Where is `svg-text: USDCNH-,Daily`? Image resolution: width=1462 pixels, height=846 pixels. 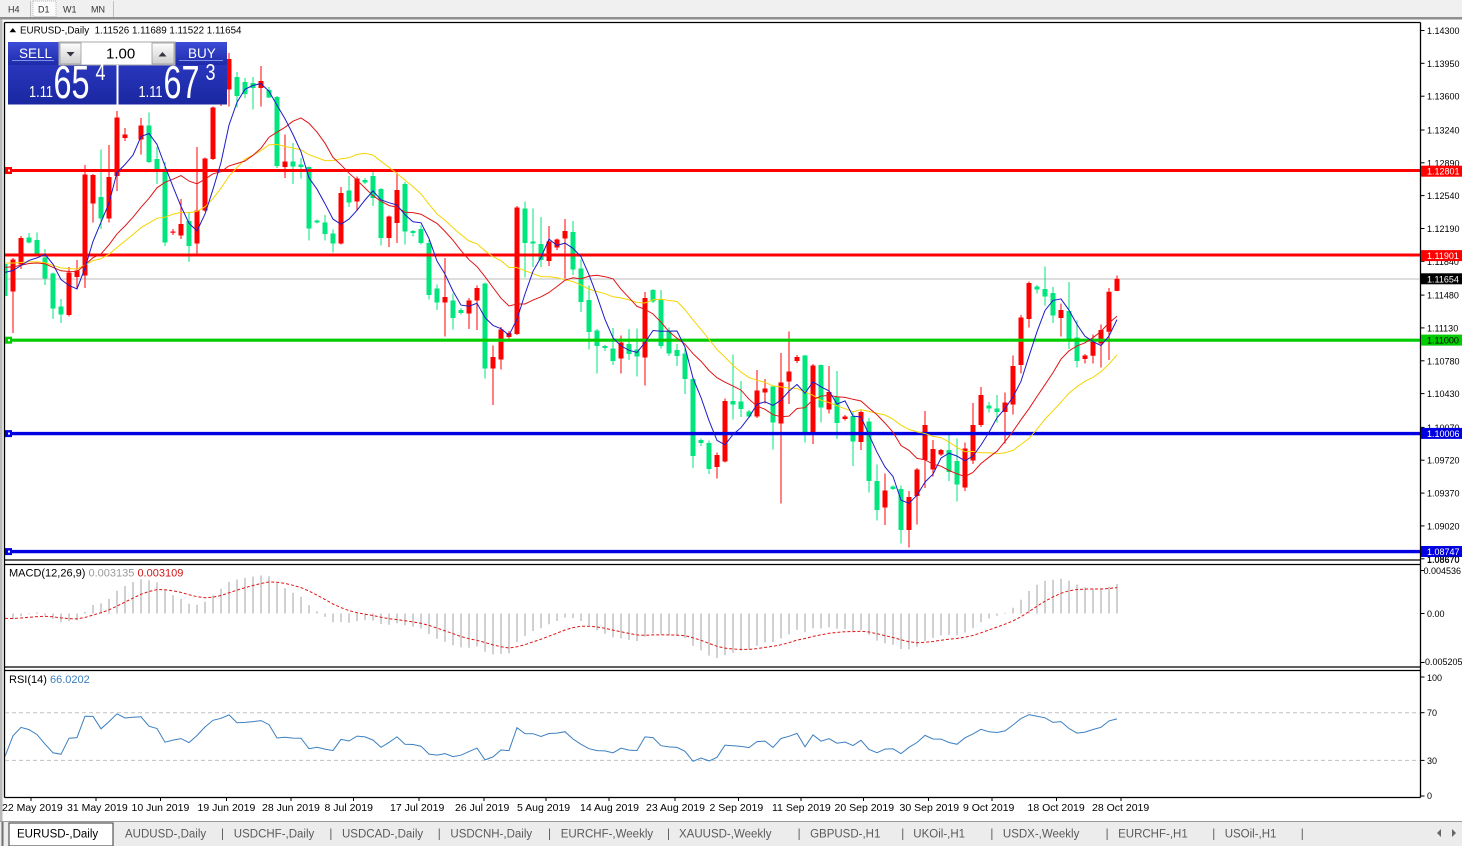
svg-text: USDCNH-,Daily is located at coordinates (491, 835).